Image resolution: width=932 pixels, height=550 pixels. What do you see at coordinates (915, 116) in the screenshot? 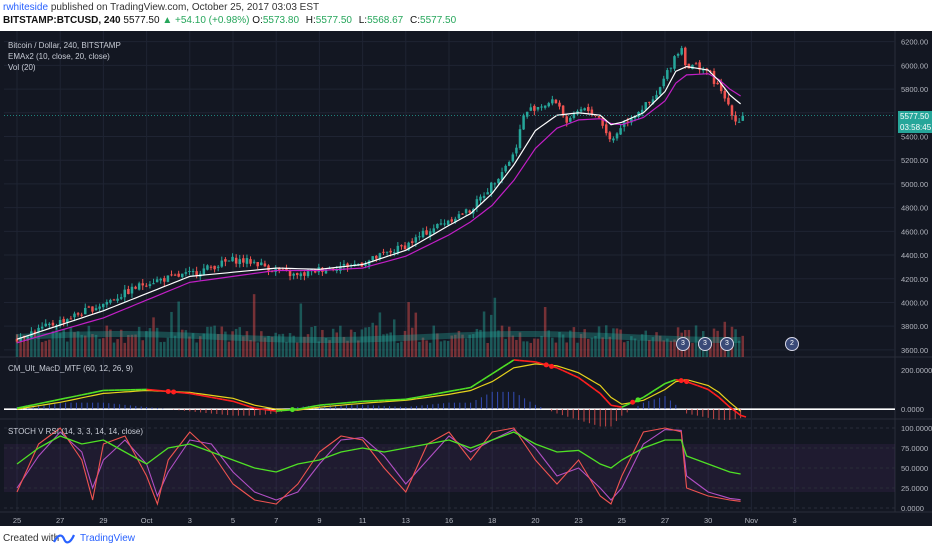
I see `last-price-label: 5577.50` at bounding box center [915, 116].